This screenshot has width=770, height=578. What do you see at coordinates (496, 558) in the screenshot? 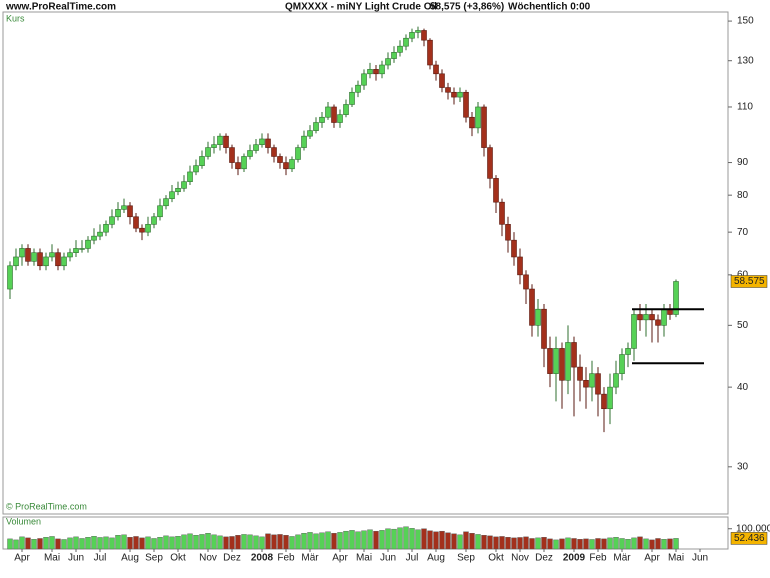
I see `x-tick-label: Okt` at bounding box center [496, 558].